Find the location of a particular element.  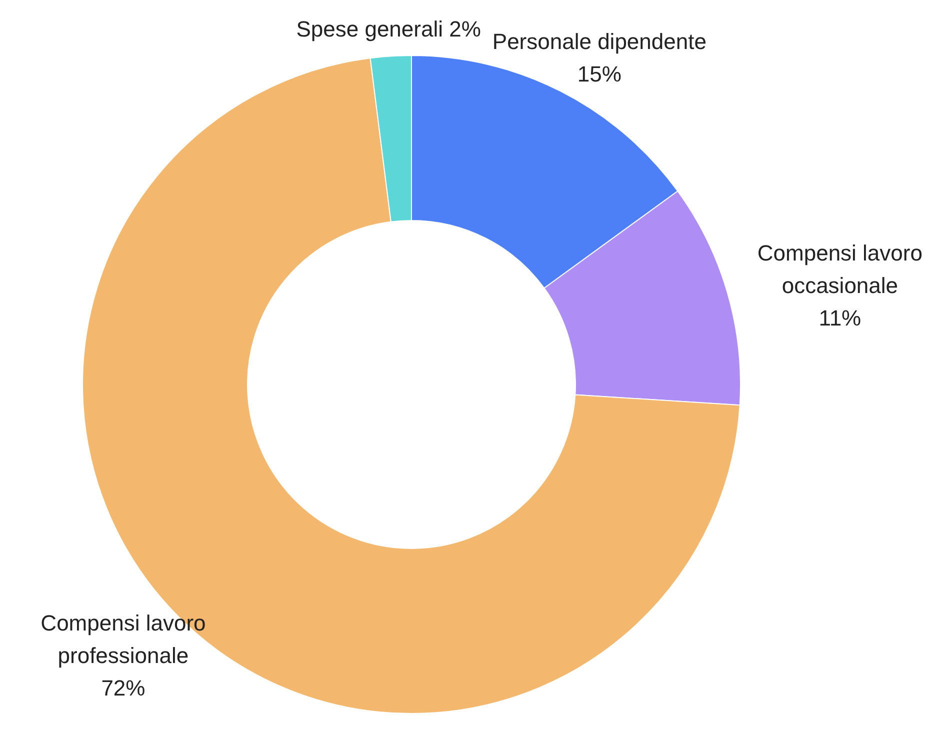

data-label: 15% is located at coordinates (599, 74).